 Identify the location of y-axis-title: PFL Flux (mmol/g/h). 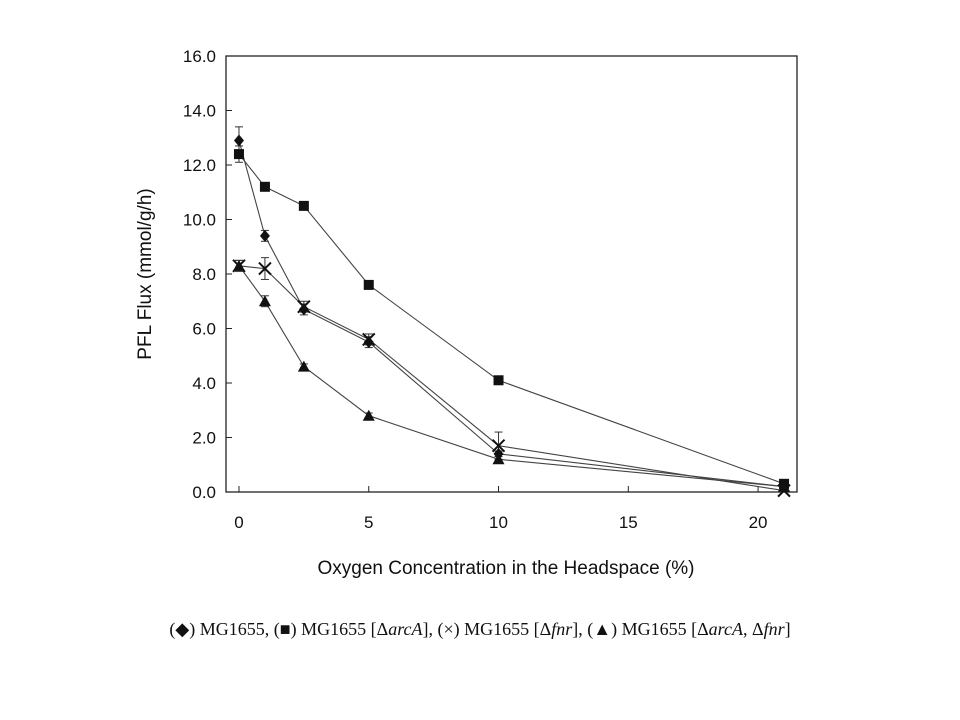
(145, 273).